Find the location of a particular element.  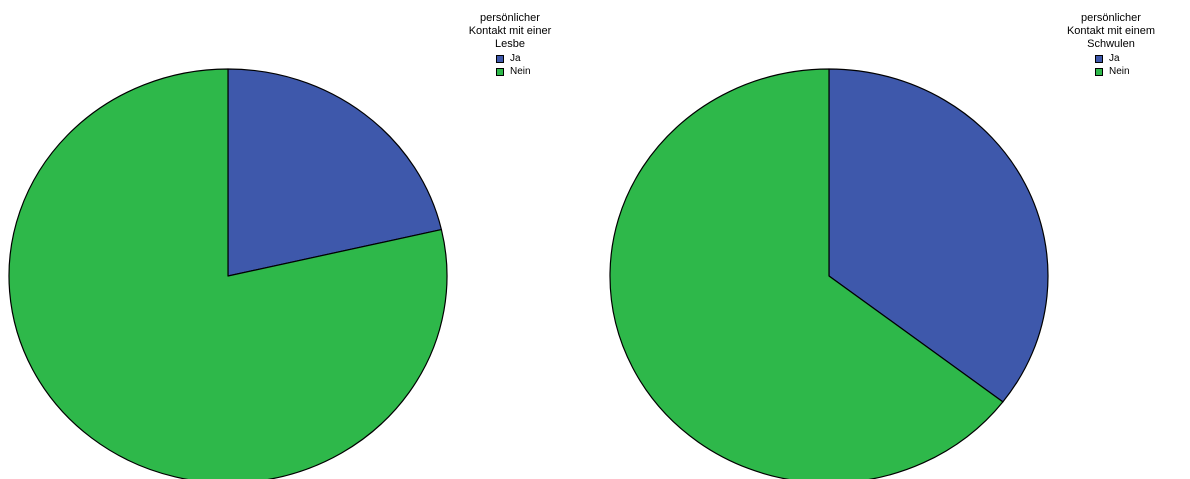

legend-title-lesbe: persönlicher Kontakt mit einer Lesbe is located at coordinates (510, 31).